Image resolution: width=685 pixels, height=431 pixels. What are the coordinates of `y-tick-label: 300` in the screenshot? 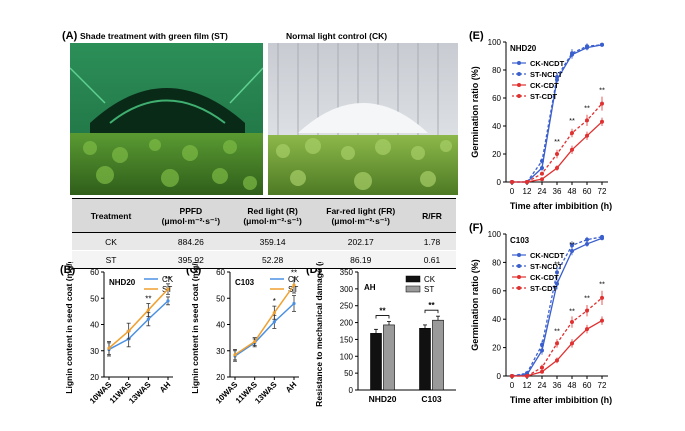 It's located at (347, 289).